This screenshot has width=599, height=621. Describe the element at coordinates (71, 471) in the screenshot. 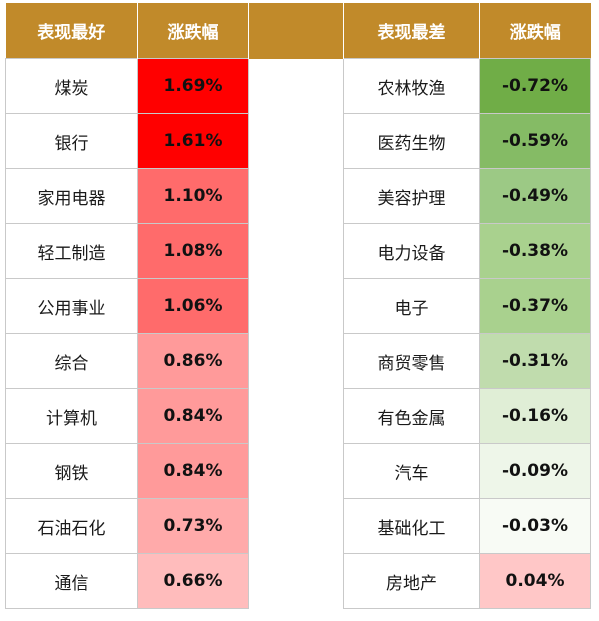

I see `best-industry-cell: 钢铁` at that location.